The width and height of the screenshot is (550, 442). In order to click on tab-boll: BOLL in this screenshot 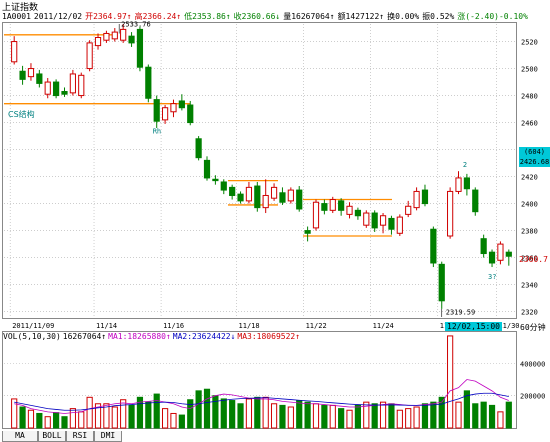, I will do `click(52, 436)`.